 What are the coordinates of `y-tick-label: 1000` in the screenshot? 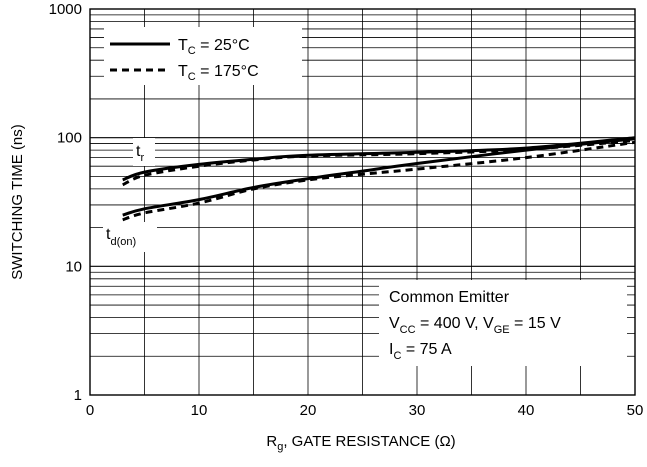 It's located at (65, 9).